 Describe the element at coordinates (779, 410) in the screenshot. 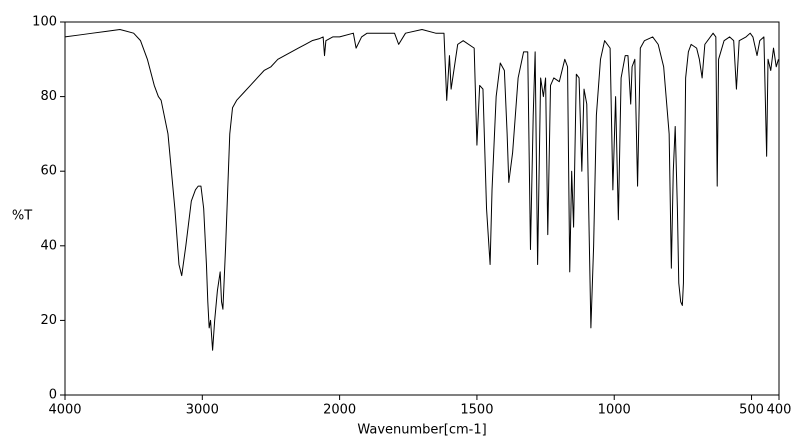

I see `x-tick-label: 400` at that location.